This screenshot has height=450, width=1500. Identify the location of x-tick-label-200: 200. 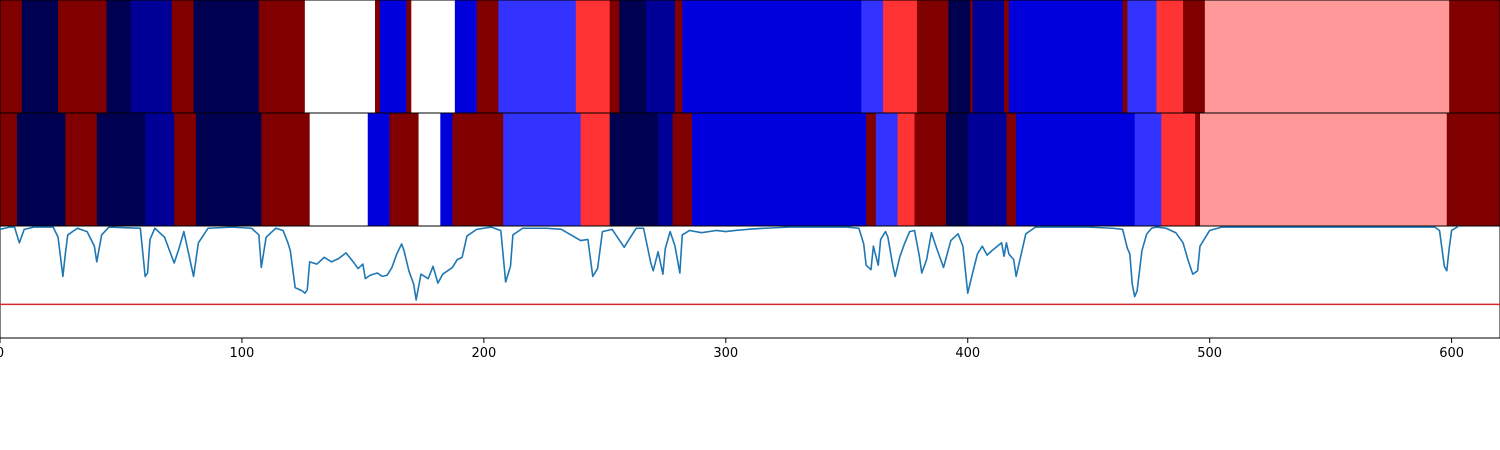
(483, 353).